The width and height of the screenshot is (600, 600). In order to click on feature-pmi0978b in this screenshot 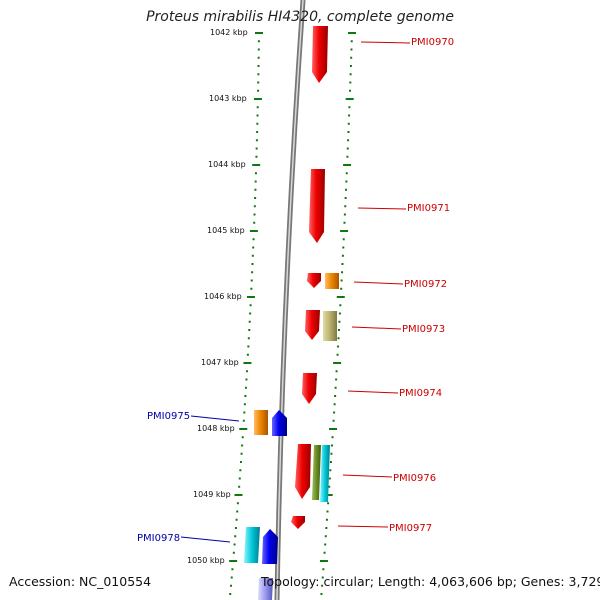, I will do `click(270, 546)`.